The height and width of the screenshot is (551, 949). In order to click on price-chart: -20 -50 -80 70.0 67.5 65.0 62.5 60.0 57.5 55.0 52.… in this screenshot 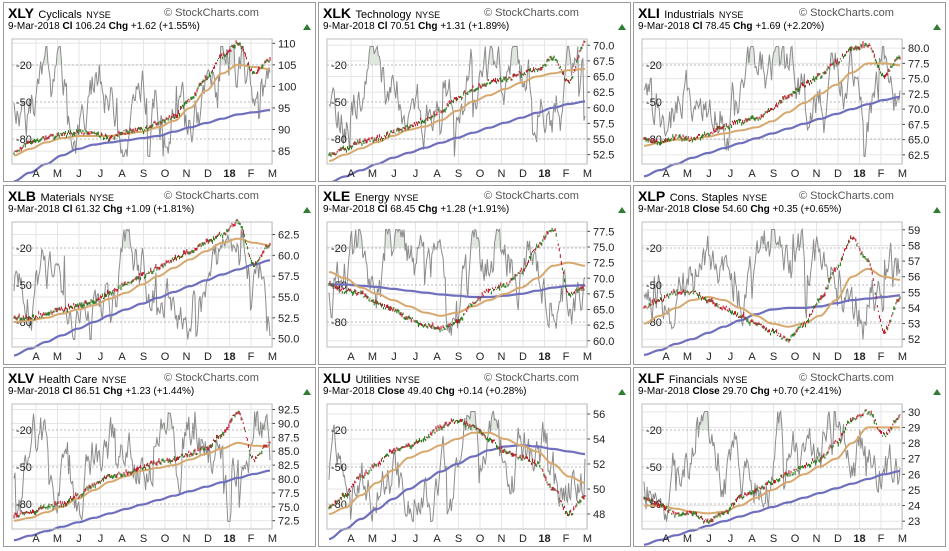, I will do `click(470, 109)`.